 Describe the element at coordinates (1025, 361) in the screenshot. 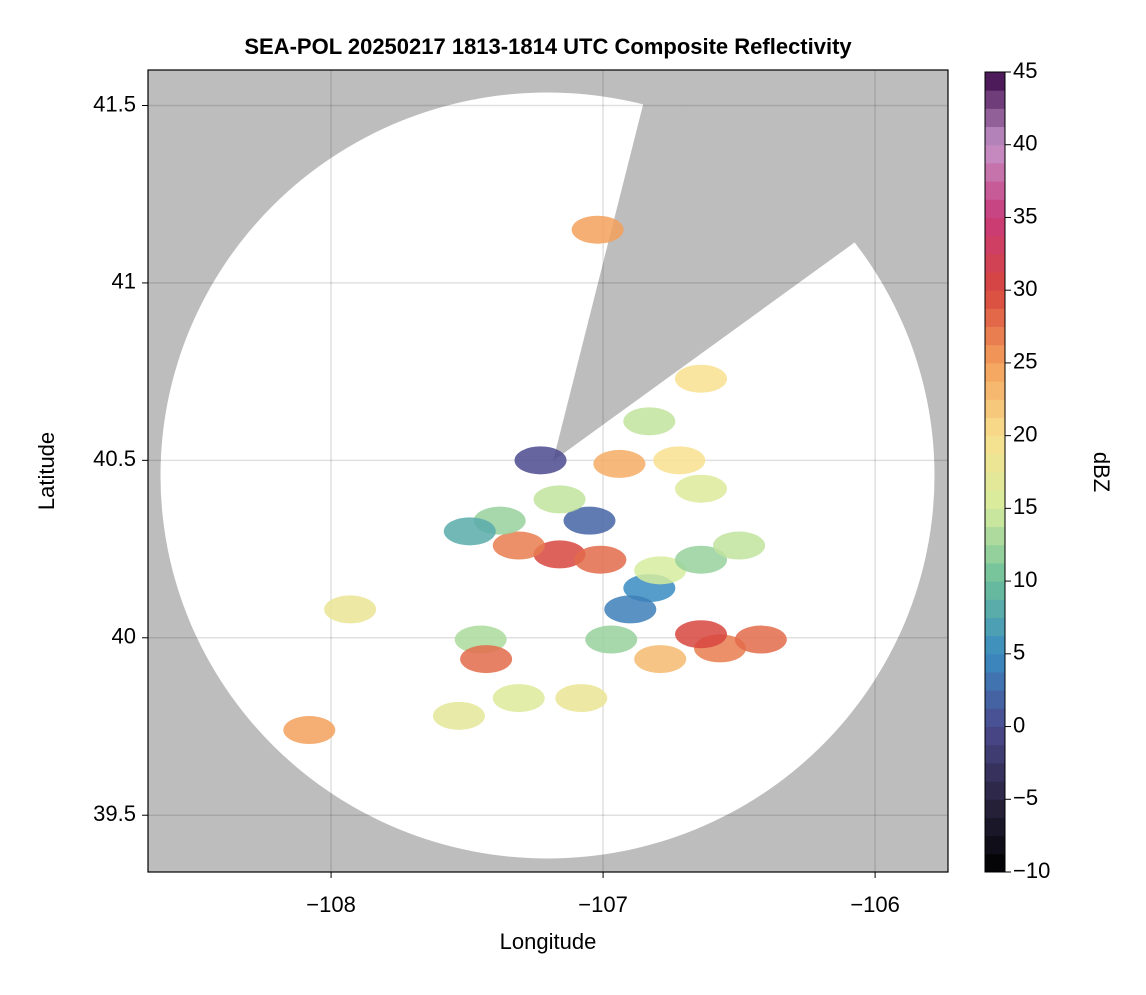

I see `colorbar-tick-label: 25` at that location.